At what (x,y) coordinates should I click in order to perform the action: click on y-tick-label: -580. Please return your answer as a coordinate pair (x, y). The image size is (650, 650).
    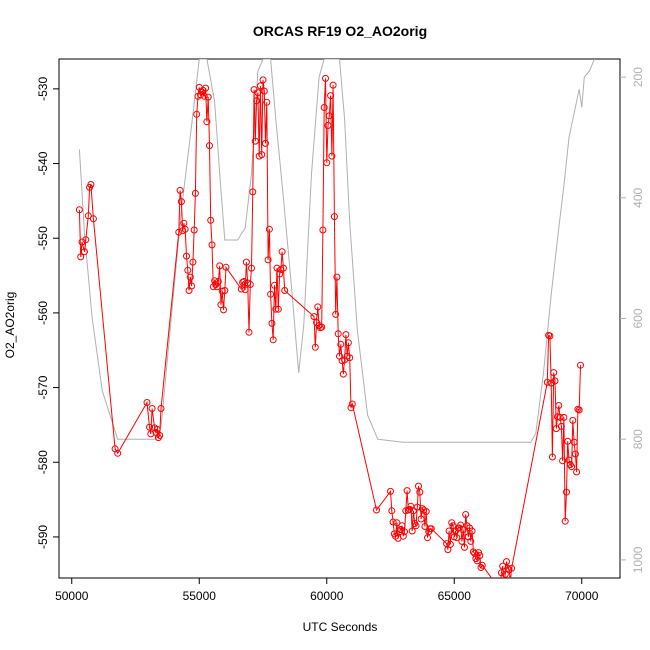
    Looking at the image, I should click on (43, 462).